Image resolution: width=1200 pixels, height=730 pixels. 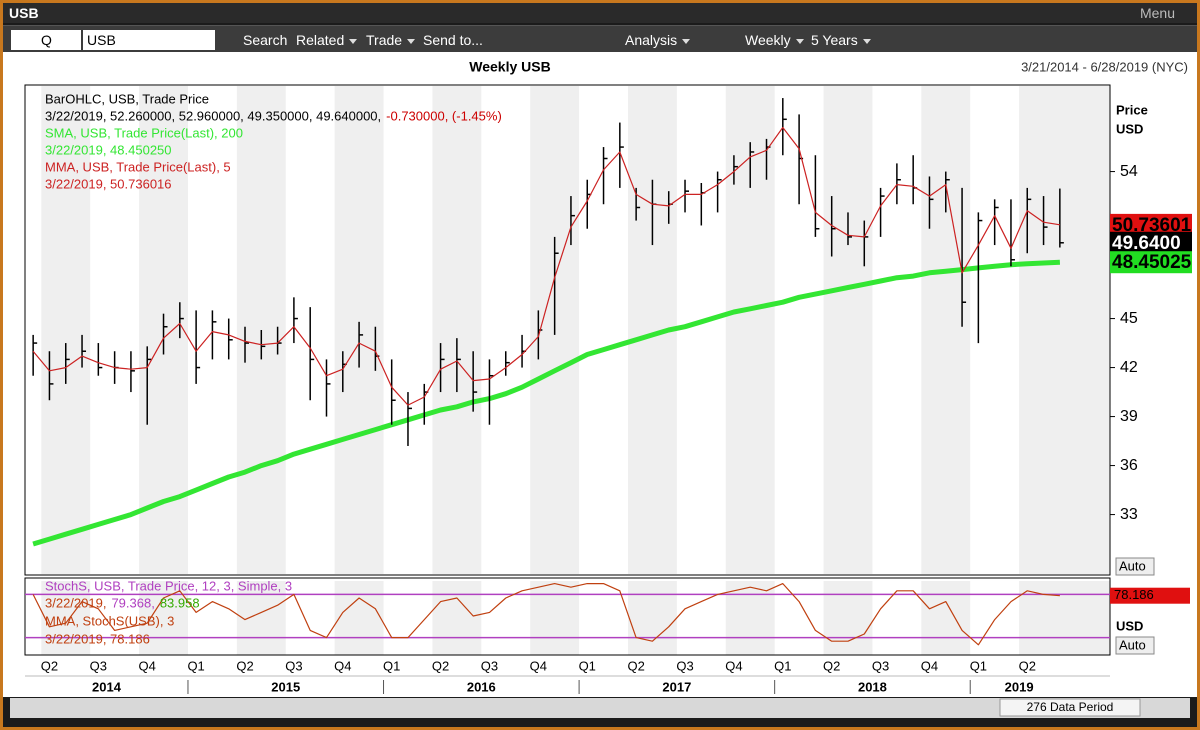 What do you see at coordinates (1157, 13) in the screenshot?
I see `menu: Menu` at bounding box center [1157, 13].